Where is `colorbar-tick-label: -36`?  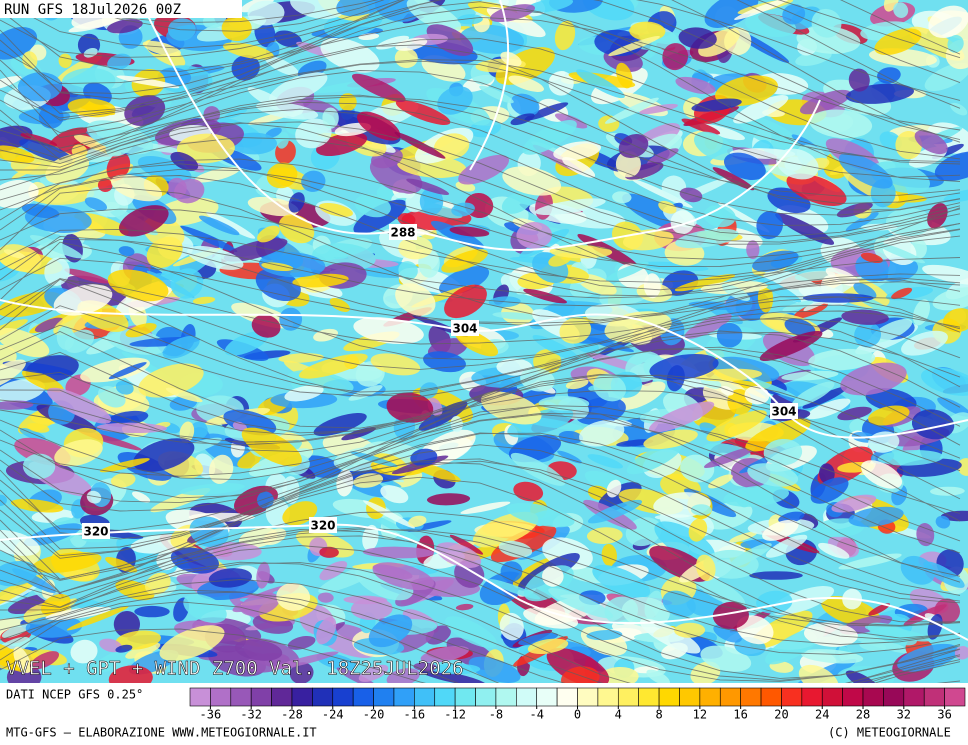 colorbar-tick-label: -36 is located at coordinates (211, 715).